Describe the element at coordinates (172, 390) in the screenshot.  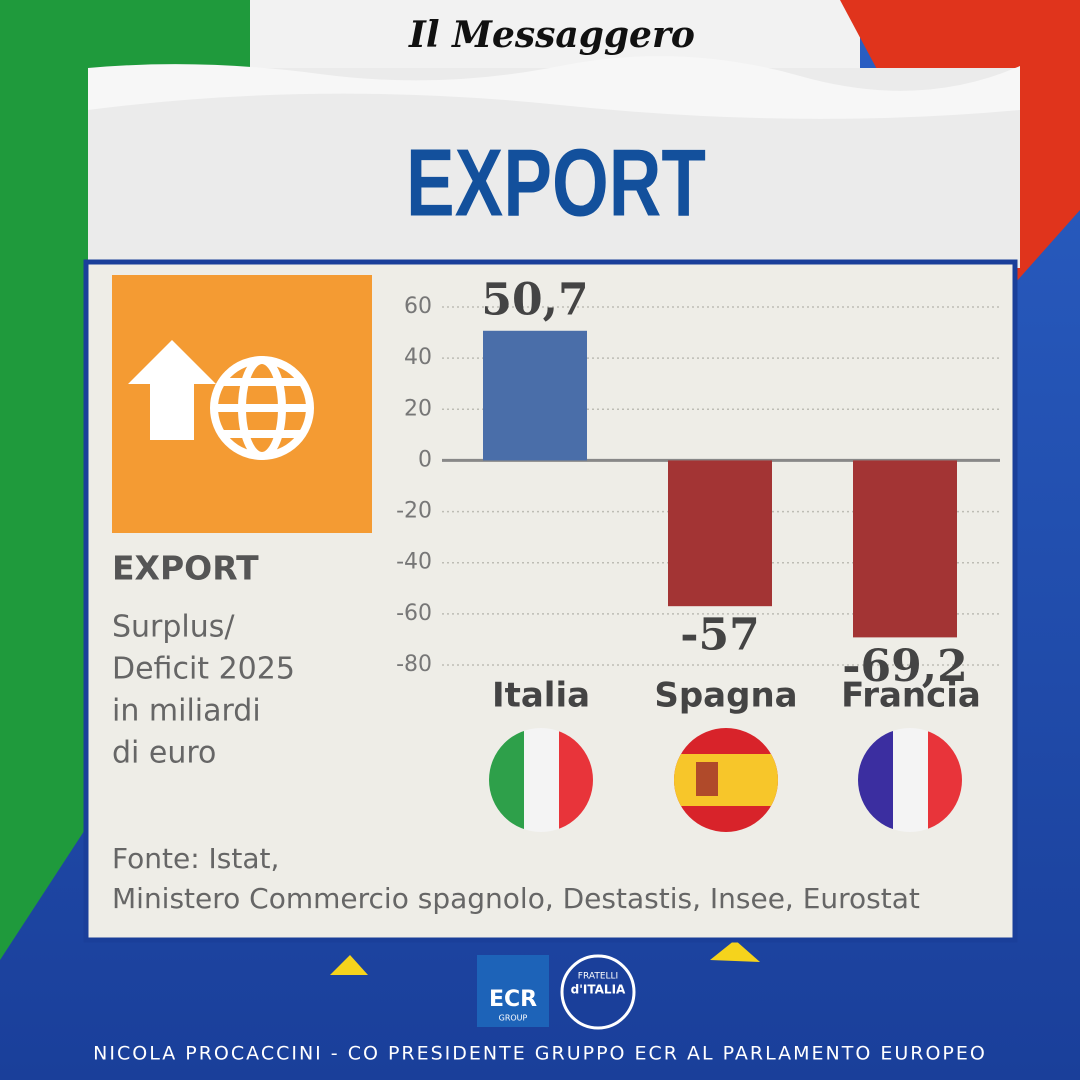
I see `icon-arrow` at that location.